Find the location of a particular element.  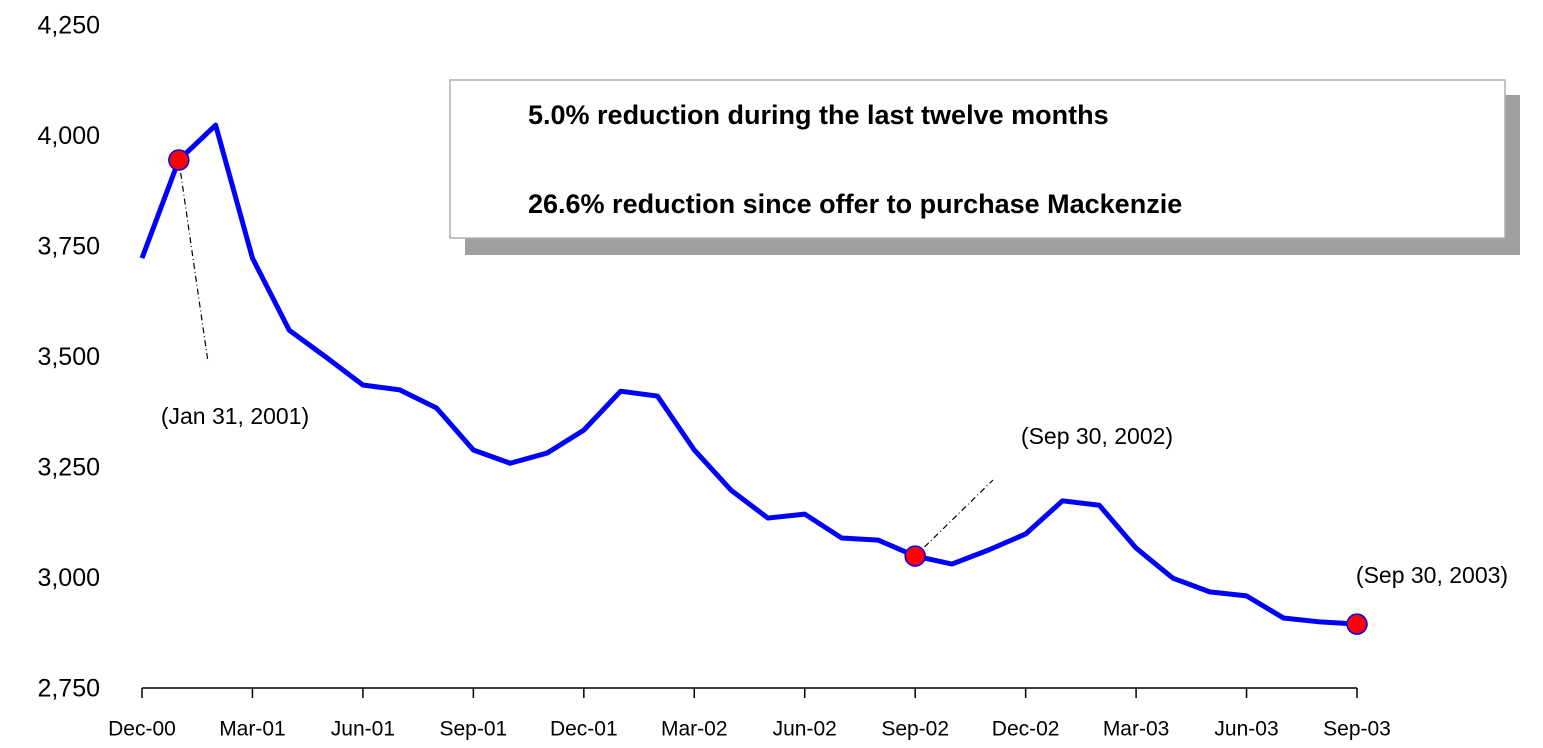

annotation: (Jan 31, 2001) is located at coordinates (235, 416).